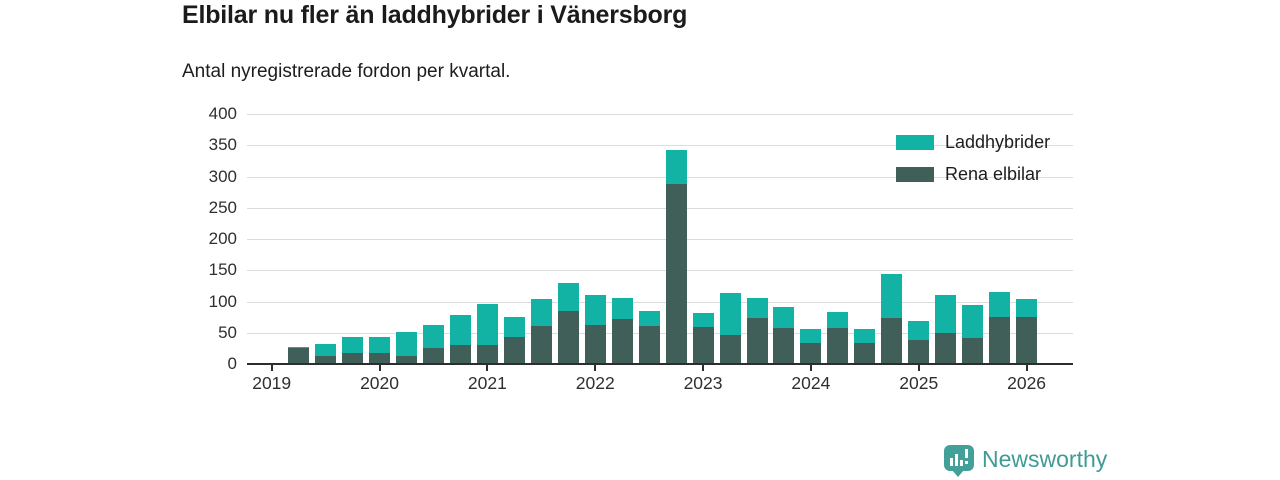 This screenshot has width=1280, height=480. I want to click on legend-label: Rena elbilar, so click(993, 174).